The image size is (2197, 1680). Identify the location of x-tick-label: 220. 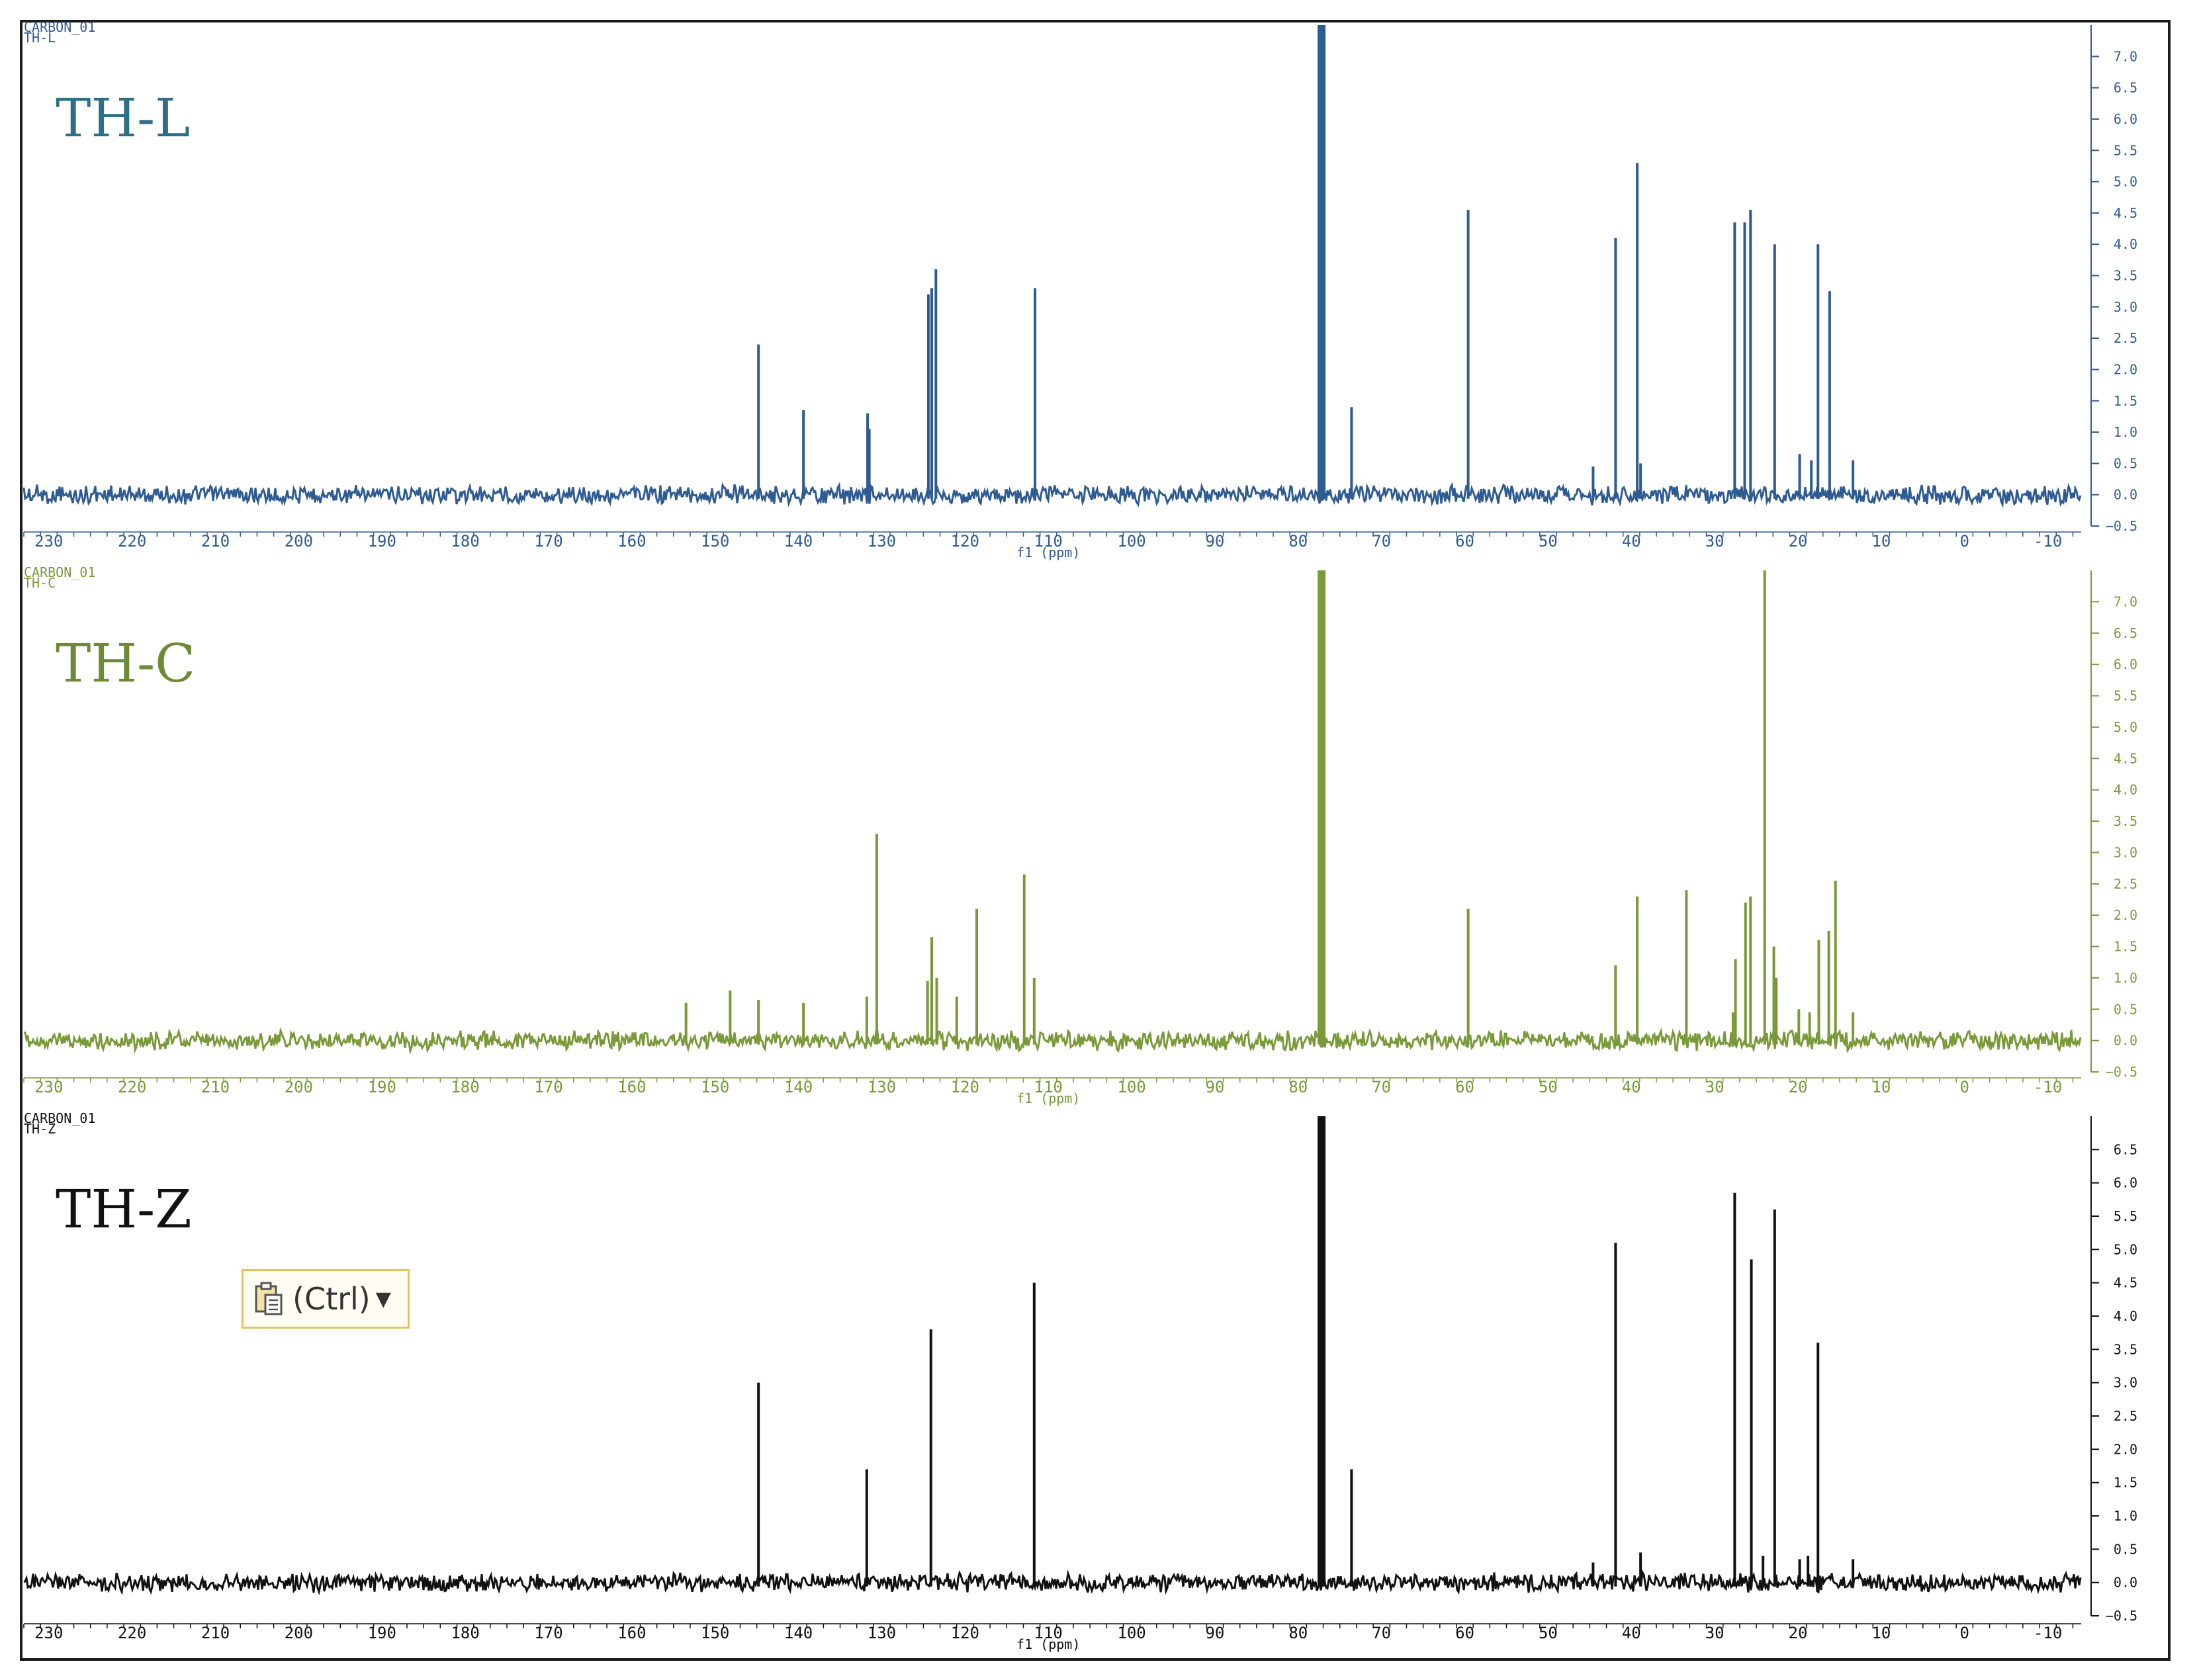
(132, 1633).